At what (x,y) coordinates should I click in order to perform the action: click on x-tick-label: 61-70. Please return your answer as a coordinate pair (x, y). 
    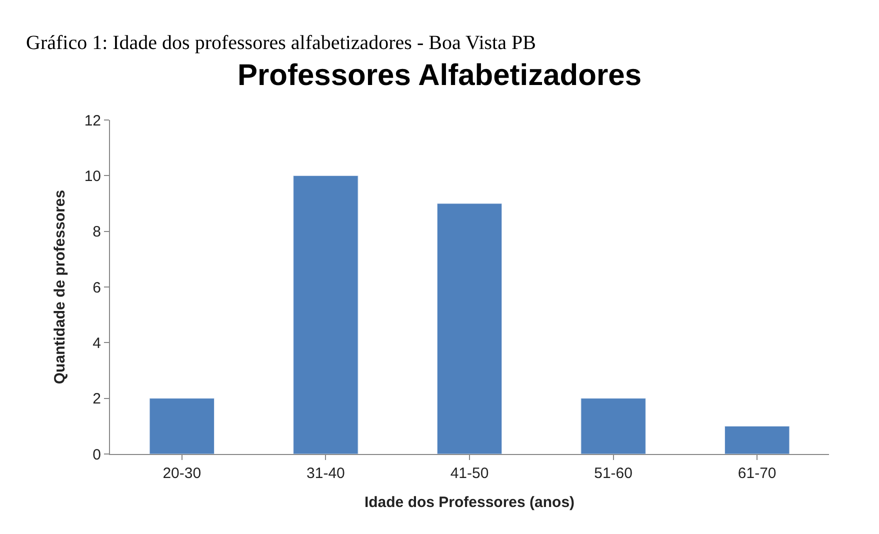
    Looking at the image, I should click on (757, 473).